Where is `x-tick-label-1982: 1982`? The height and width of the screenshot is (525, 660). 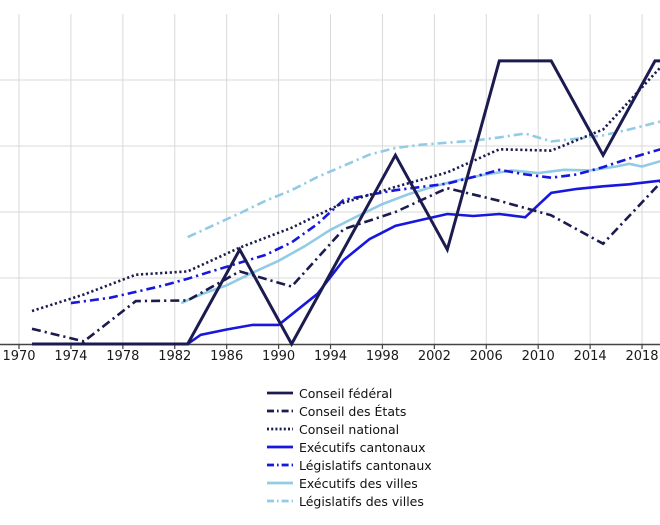
x-tick-label-1982: 1982 is located at coordinates (174, 356).